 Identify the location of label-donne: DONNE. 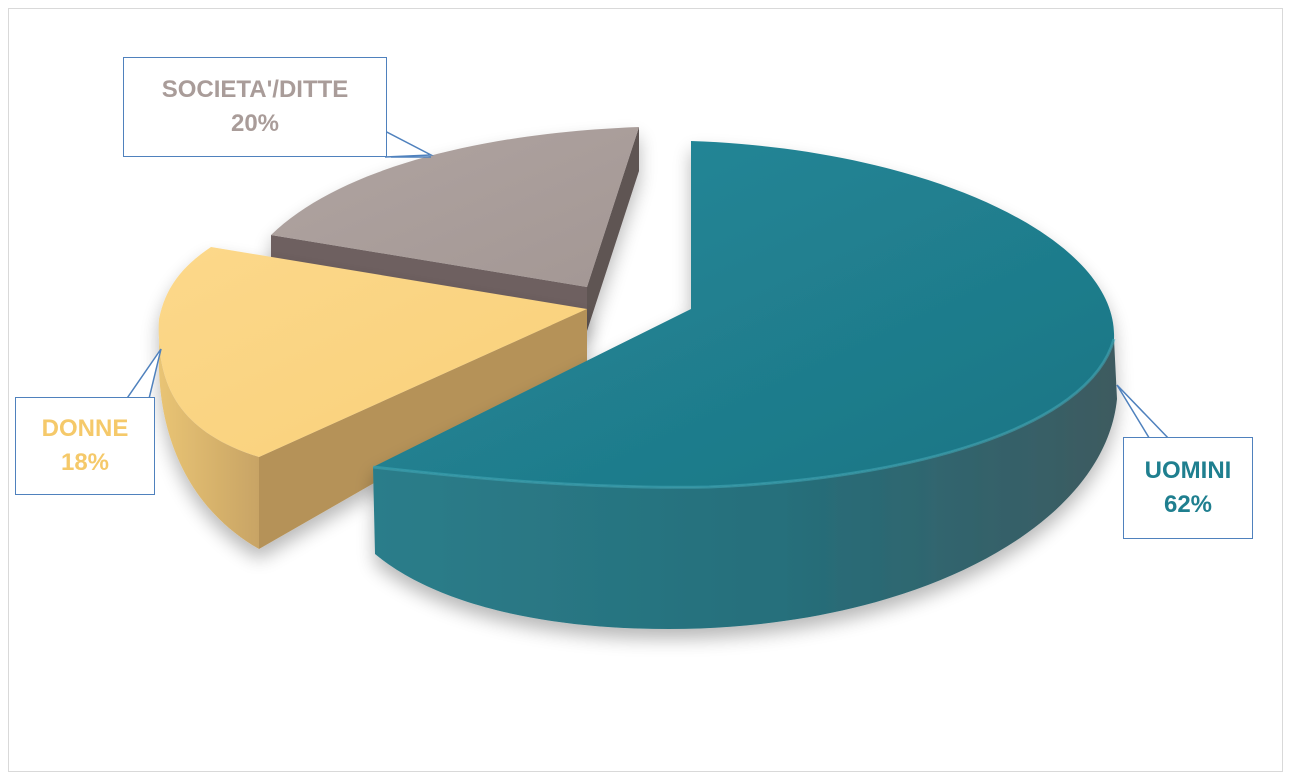
(85, 428).